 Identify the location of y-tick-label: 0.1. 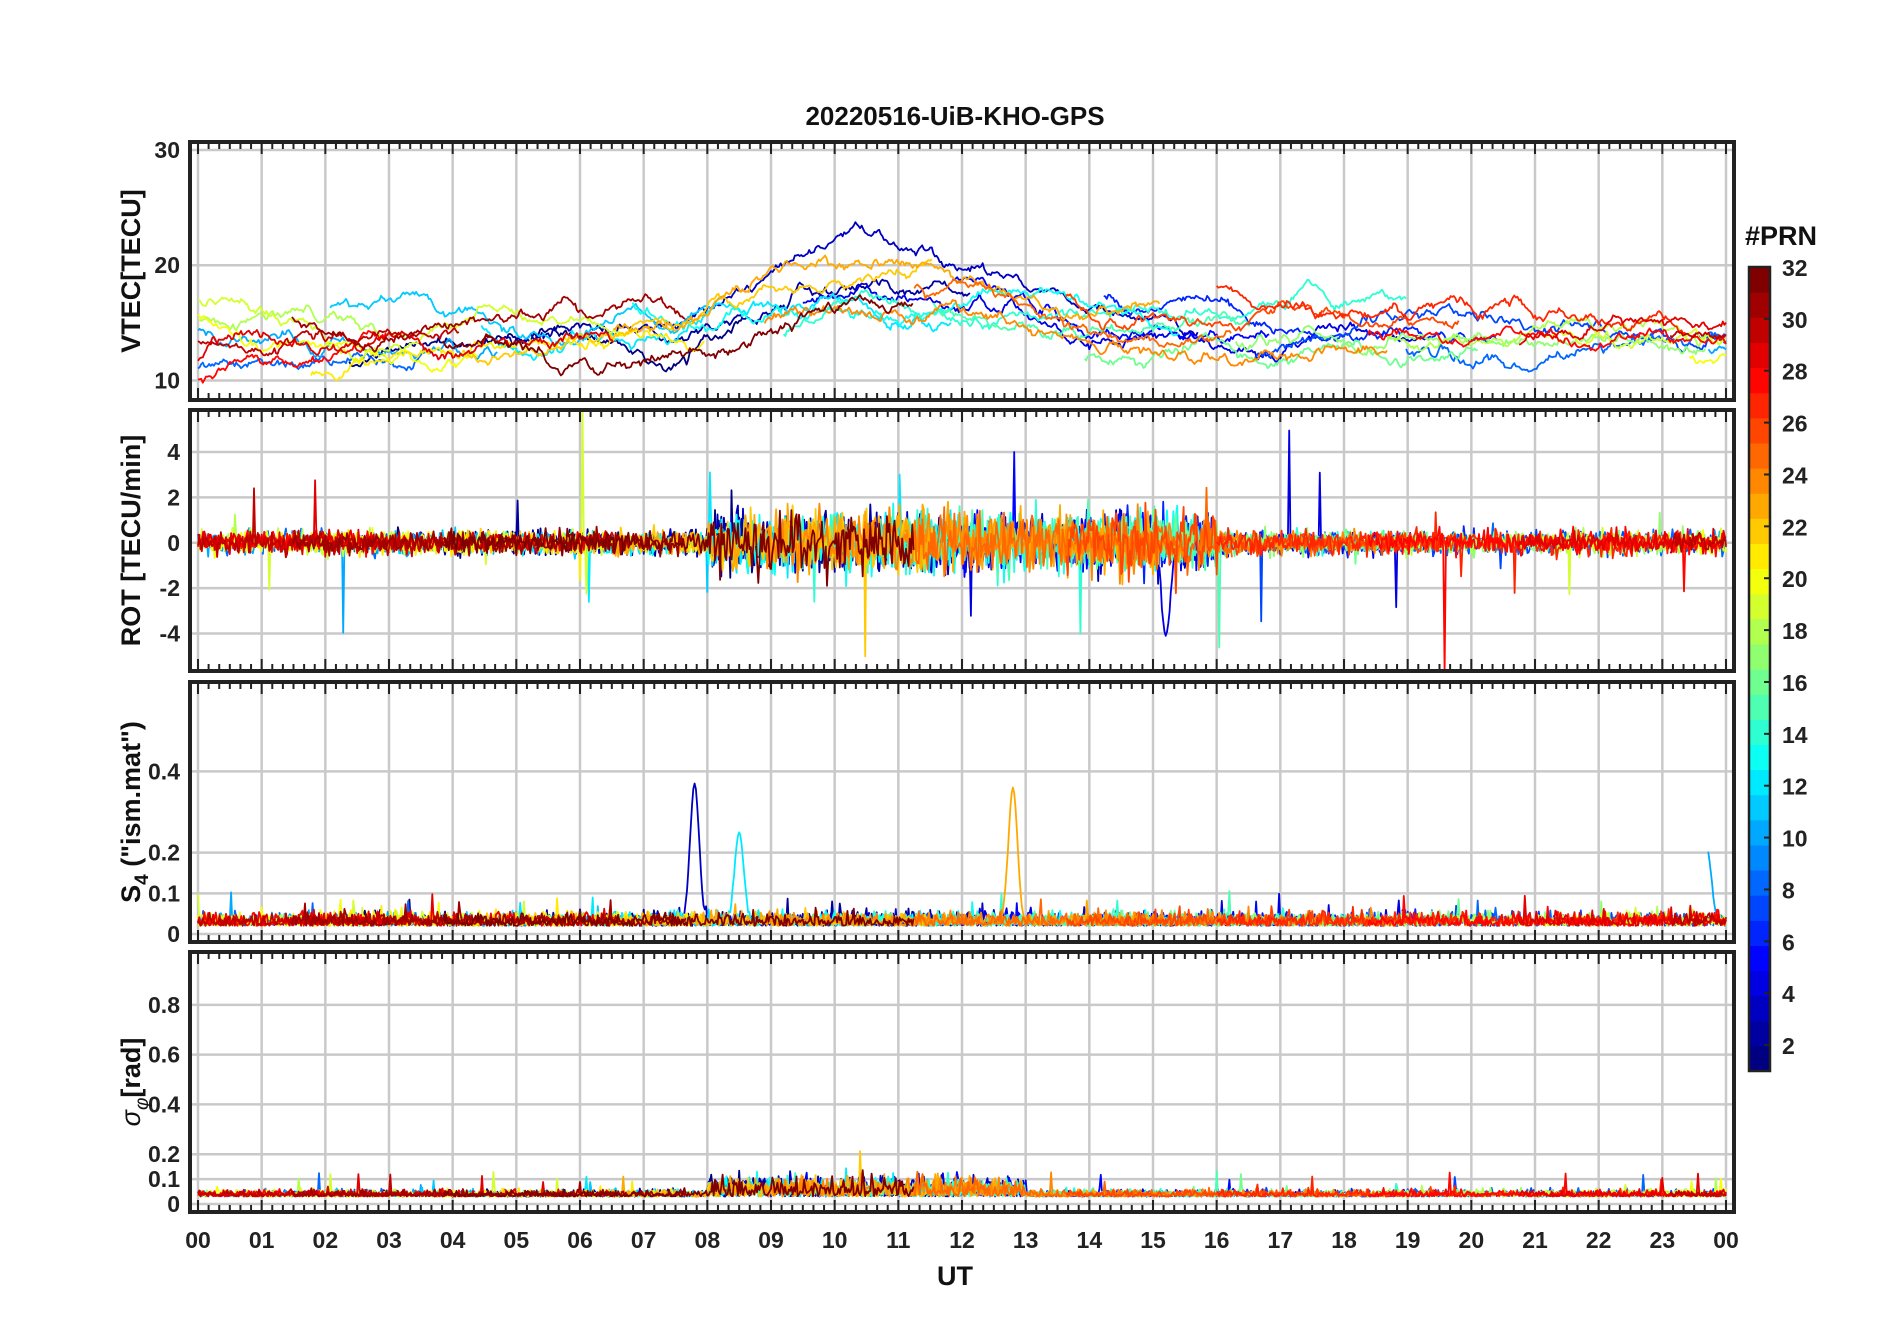
(164, 1179).